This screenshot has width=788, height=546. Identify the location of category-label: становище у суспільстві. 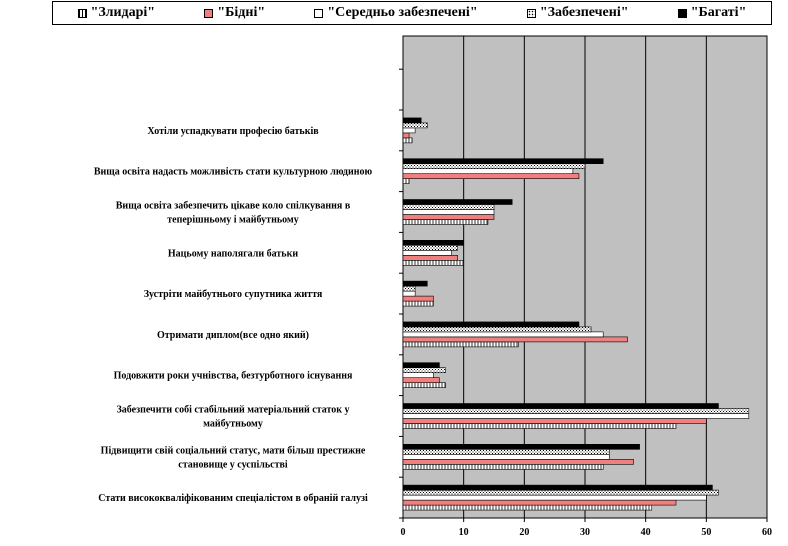
(233, 464).